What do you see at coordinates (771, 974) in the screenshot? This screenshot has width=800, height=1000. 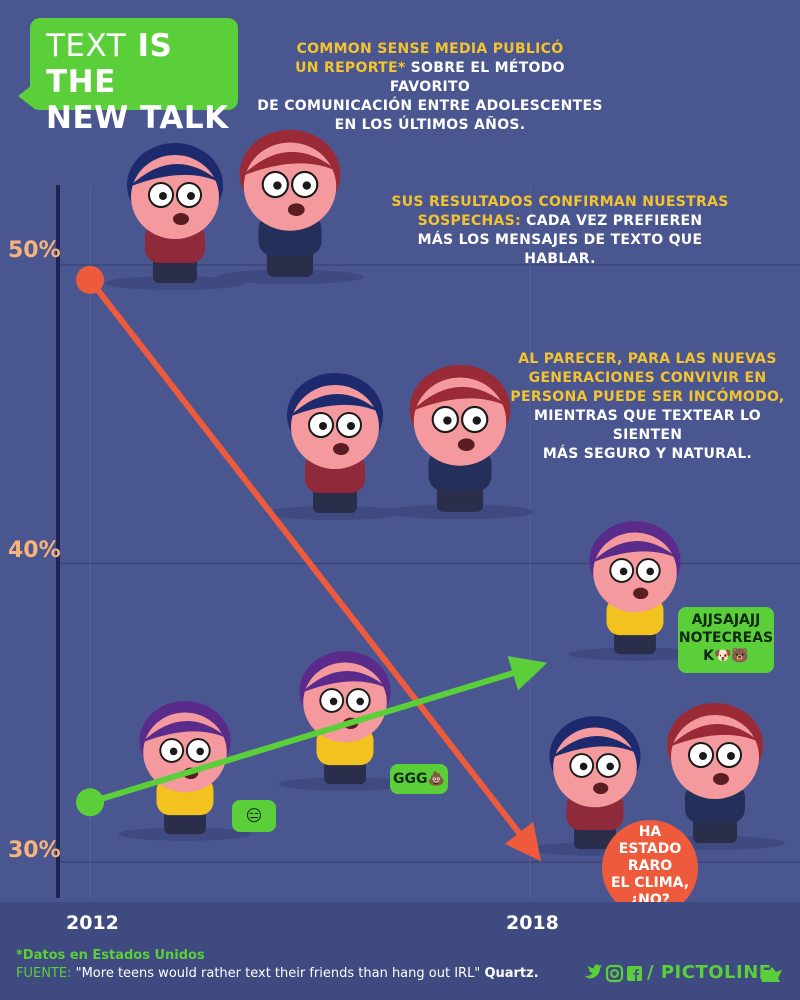 I see `pictoline-logo-icon` at bounding box center [771, 974].